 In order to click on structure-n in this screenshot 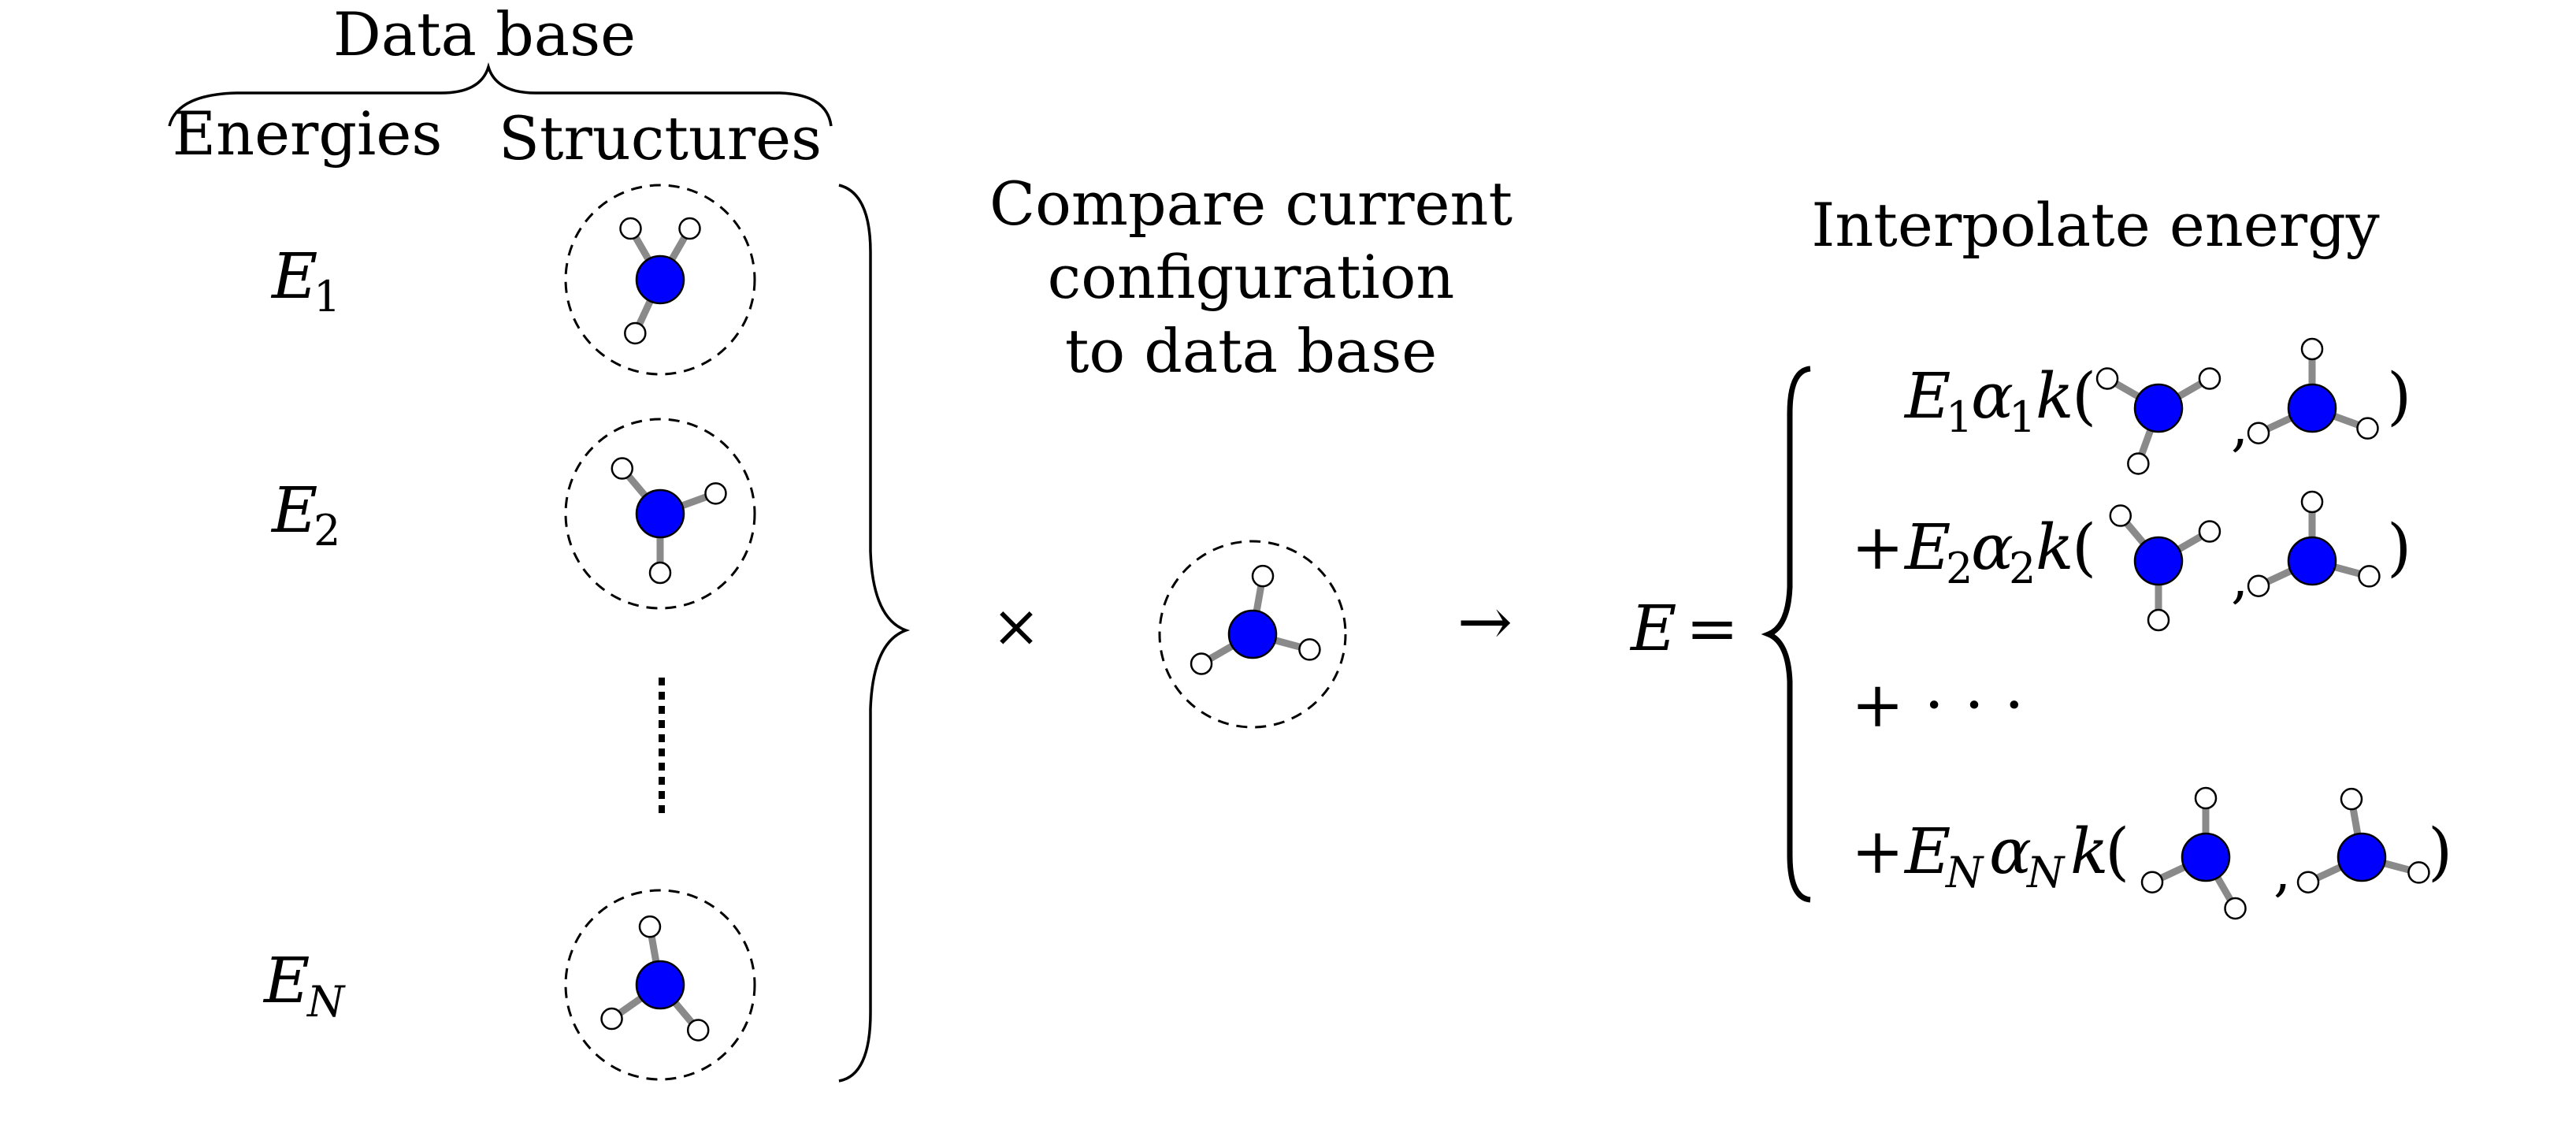, I will do `click(660, 985)`.